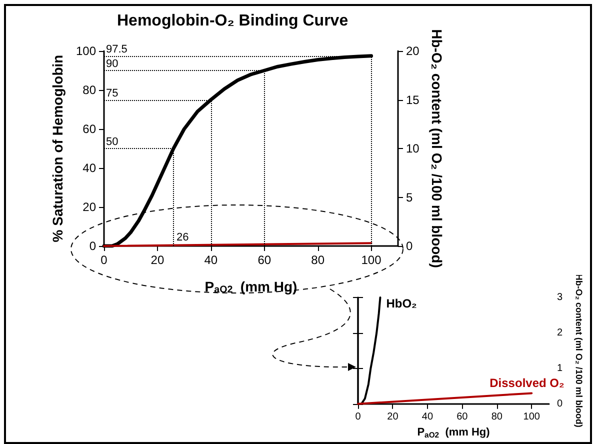 This screenshot has width=600, height=444. Describe the element at coordinates (112, 93) in the screenshot. I see `ref-line-label: 75` at that location.